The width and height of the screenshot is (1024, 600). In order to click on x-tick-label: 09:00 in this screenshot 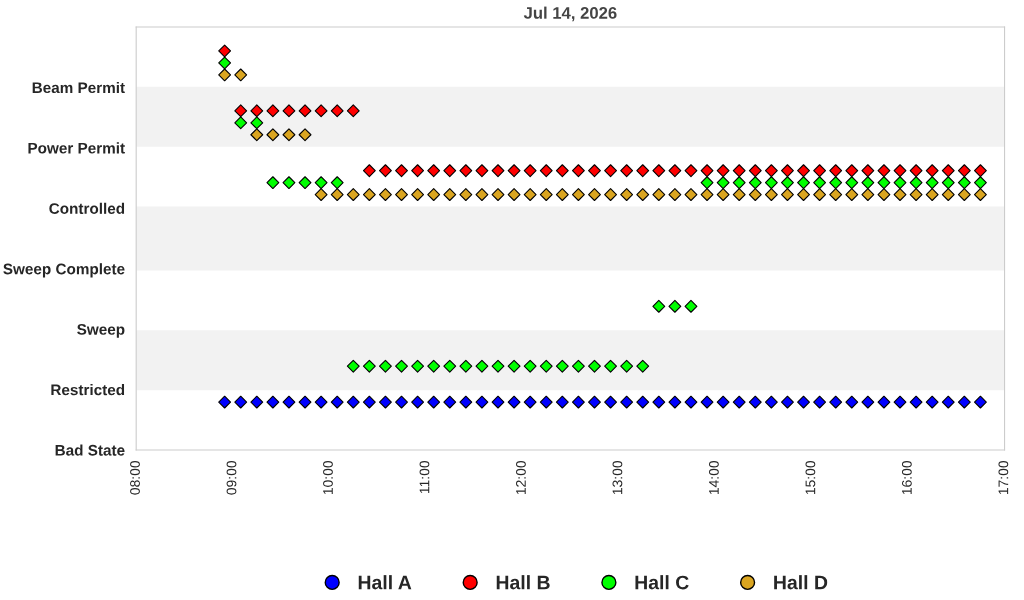, I will do `click(231, 477)`.